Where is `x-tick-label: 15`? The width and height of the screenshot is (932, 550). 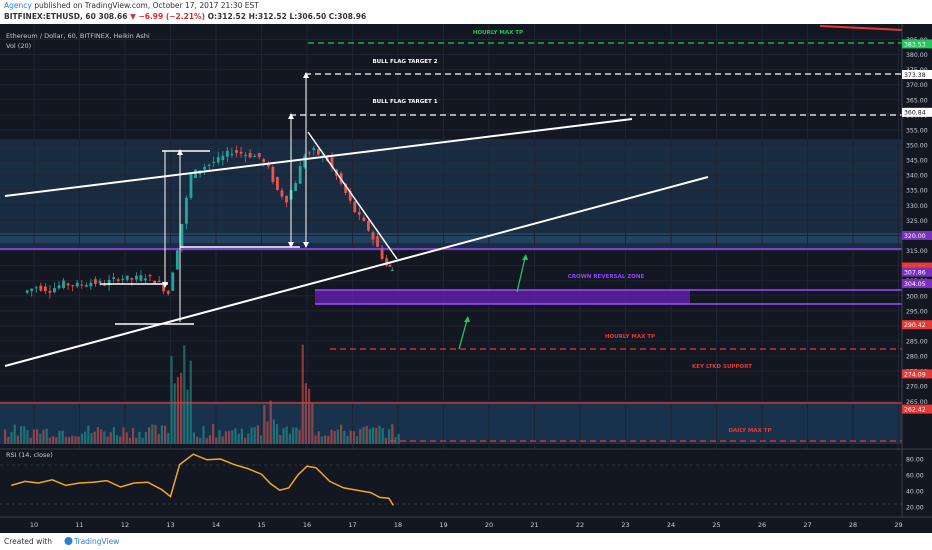 x-tick-label: 15 is located at coordinates (261, 525).